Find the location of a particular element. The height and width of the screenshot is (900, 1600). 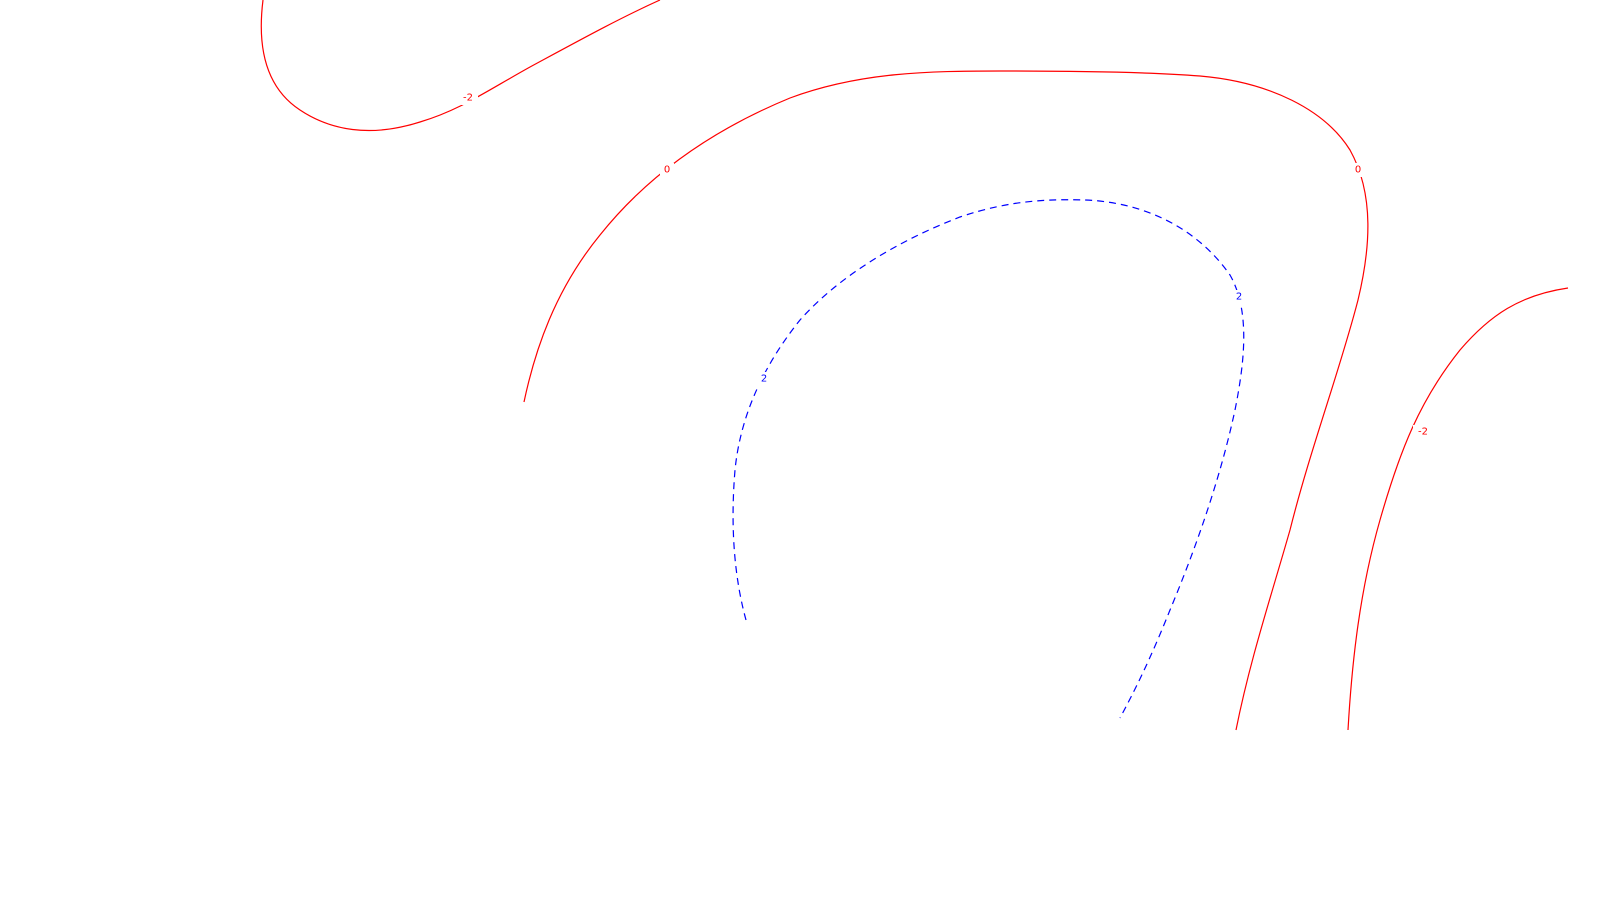

contour-line-minus2-upper-left is located at coordinates (460, 66).